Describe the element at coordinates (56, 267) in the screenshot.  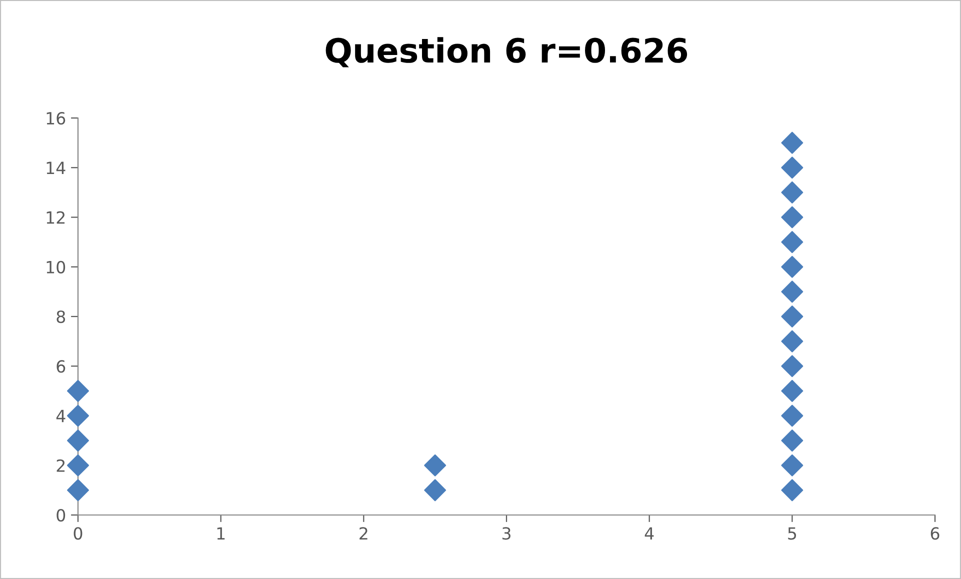
I see `y-tick-label: 10` at that location.